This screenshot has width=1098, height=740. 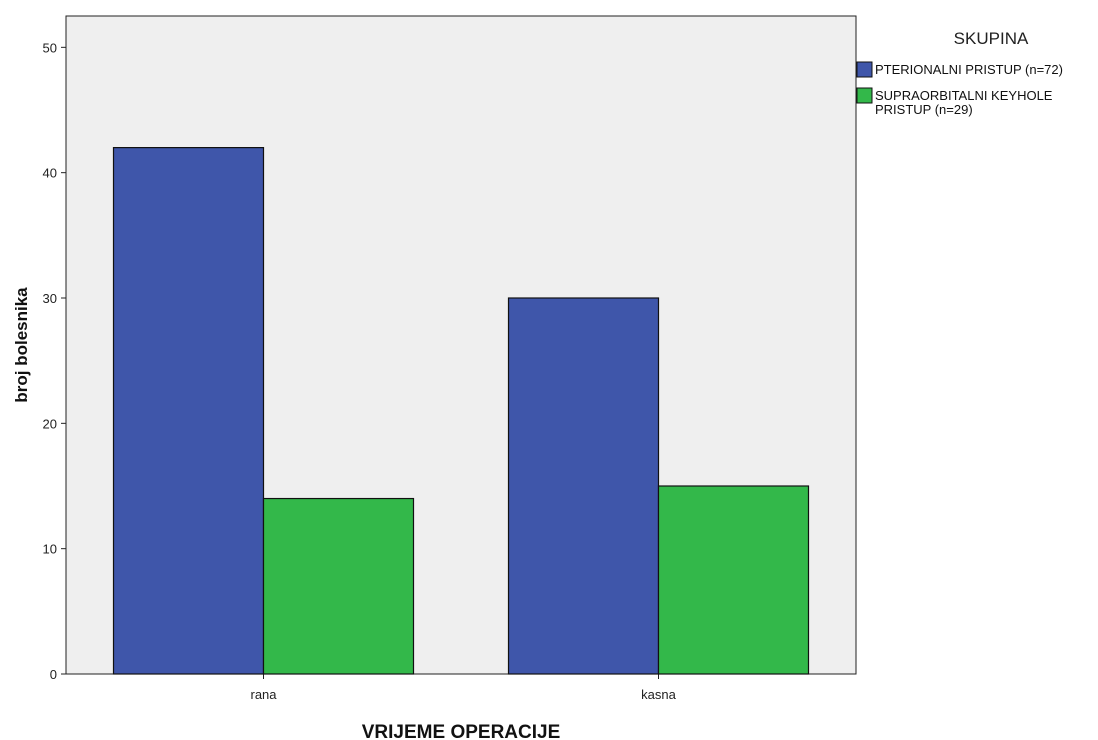 I want to click on legend-title: SKUPINA, so click(x=991, y=38).